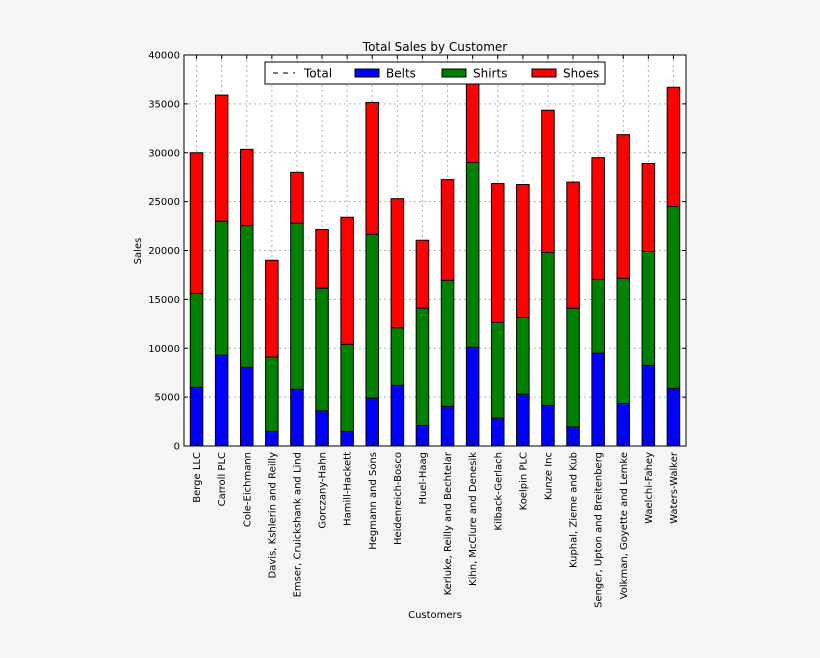 This screenshot has width=820, height=658. I want to click on y-tick-label: 0, so click(177, 447).